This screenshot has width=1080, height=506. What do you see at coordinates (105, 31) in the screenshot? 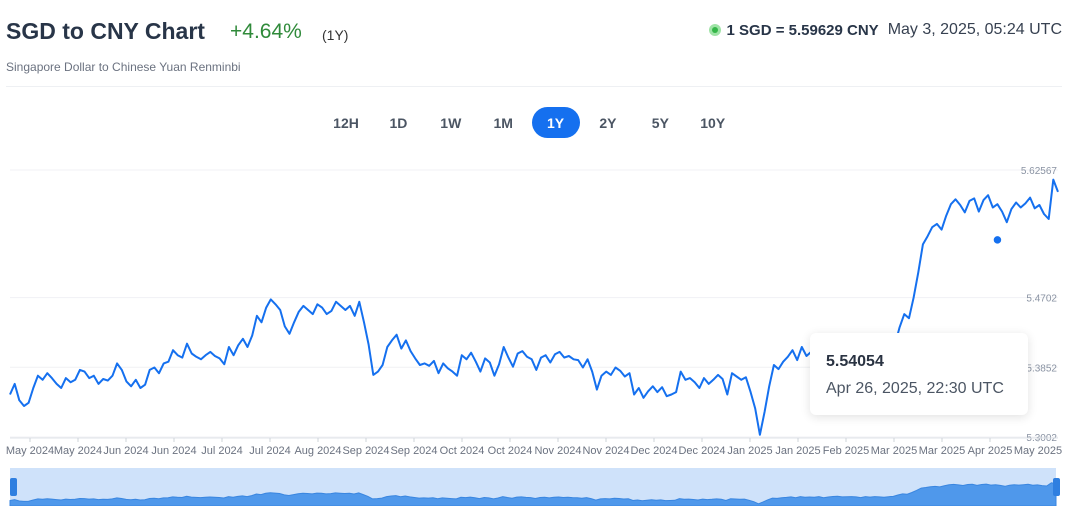
I see `page-title: SGD to CNY Chart` at bounding box center [105, 31].